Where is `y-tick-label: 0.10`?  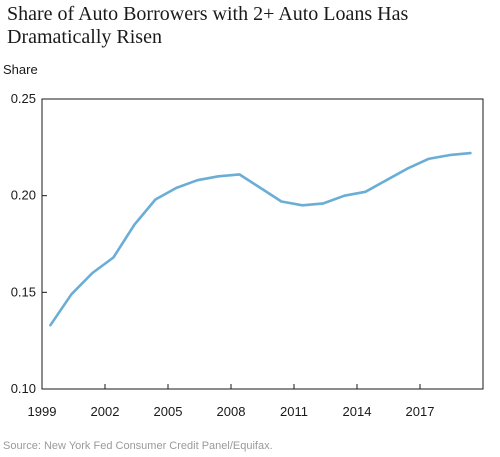 y-tick-label: 0.10 is located at coordinates (23, 388).